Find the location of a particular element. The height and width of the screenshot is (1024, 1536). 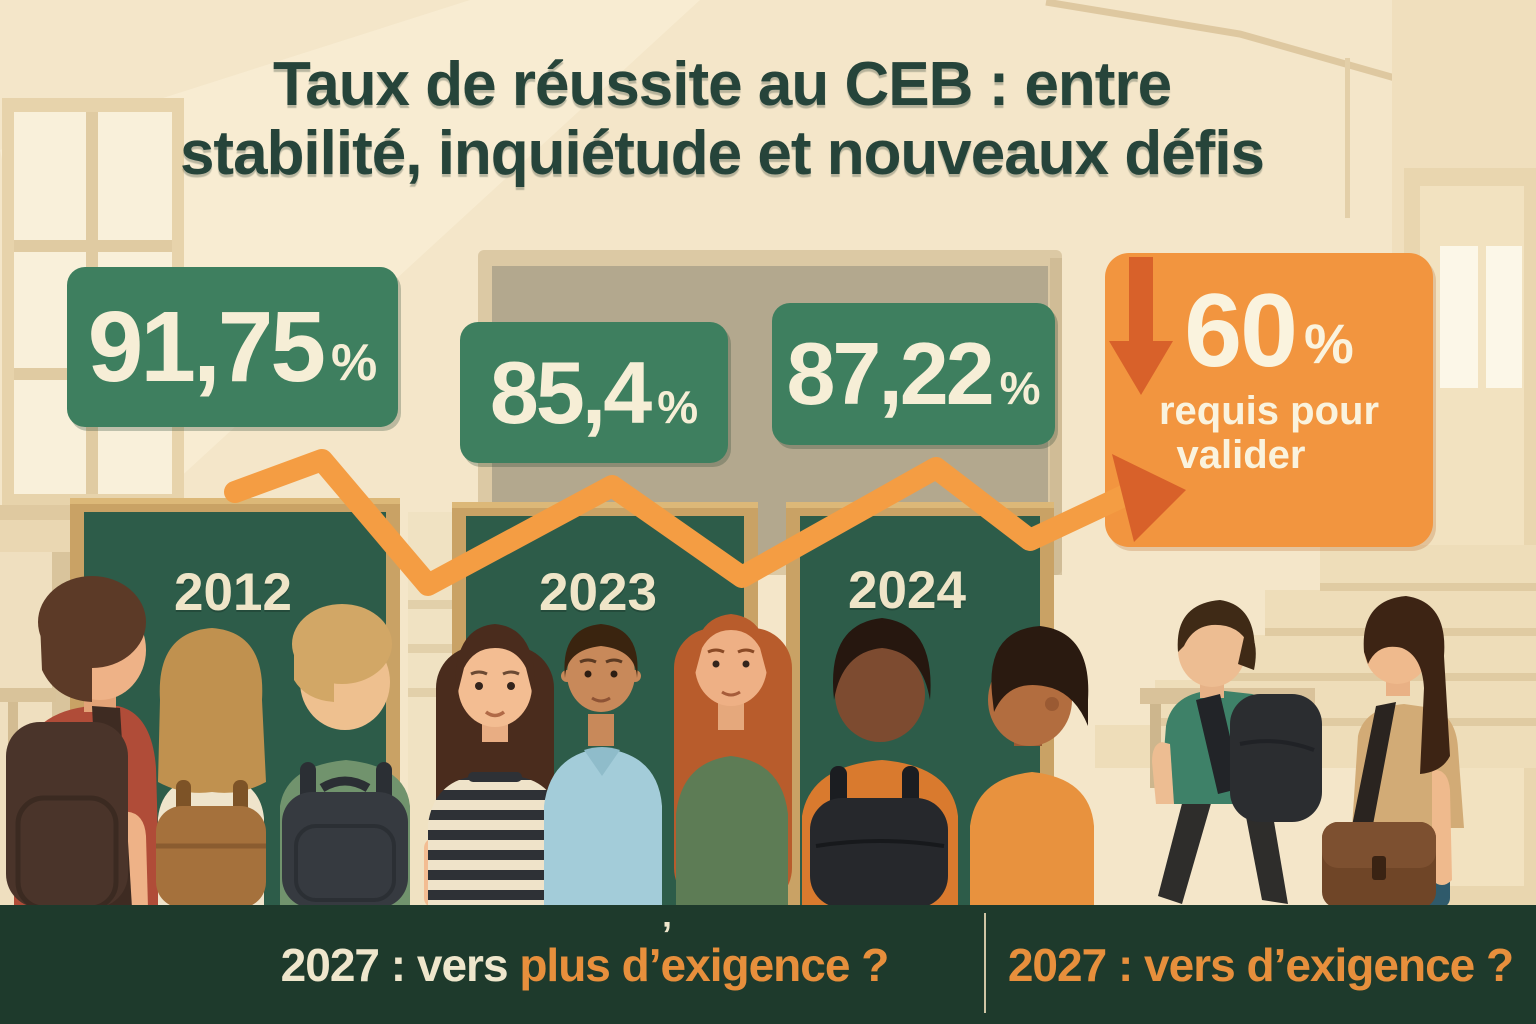

student-back-blonde is located at coordinates (211, 768).